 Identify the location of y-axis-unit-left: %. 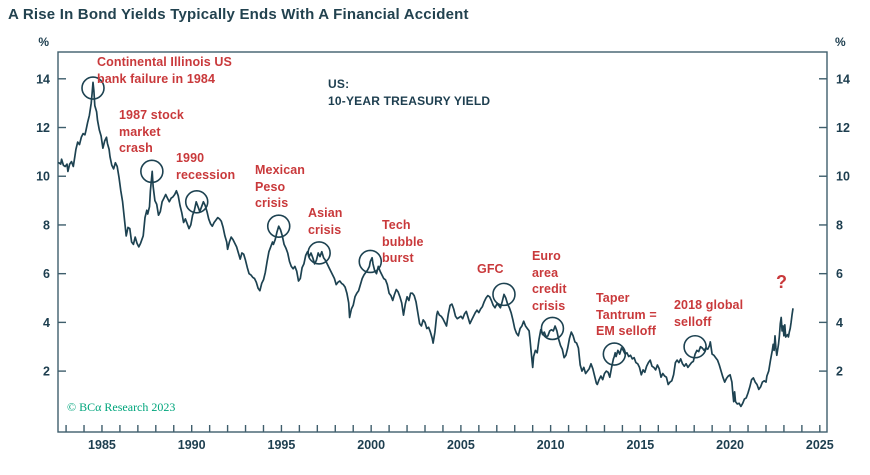
(43, 42).